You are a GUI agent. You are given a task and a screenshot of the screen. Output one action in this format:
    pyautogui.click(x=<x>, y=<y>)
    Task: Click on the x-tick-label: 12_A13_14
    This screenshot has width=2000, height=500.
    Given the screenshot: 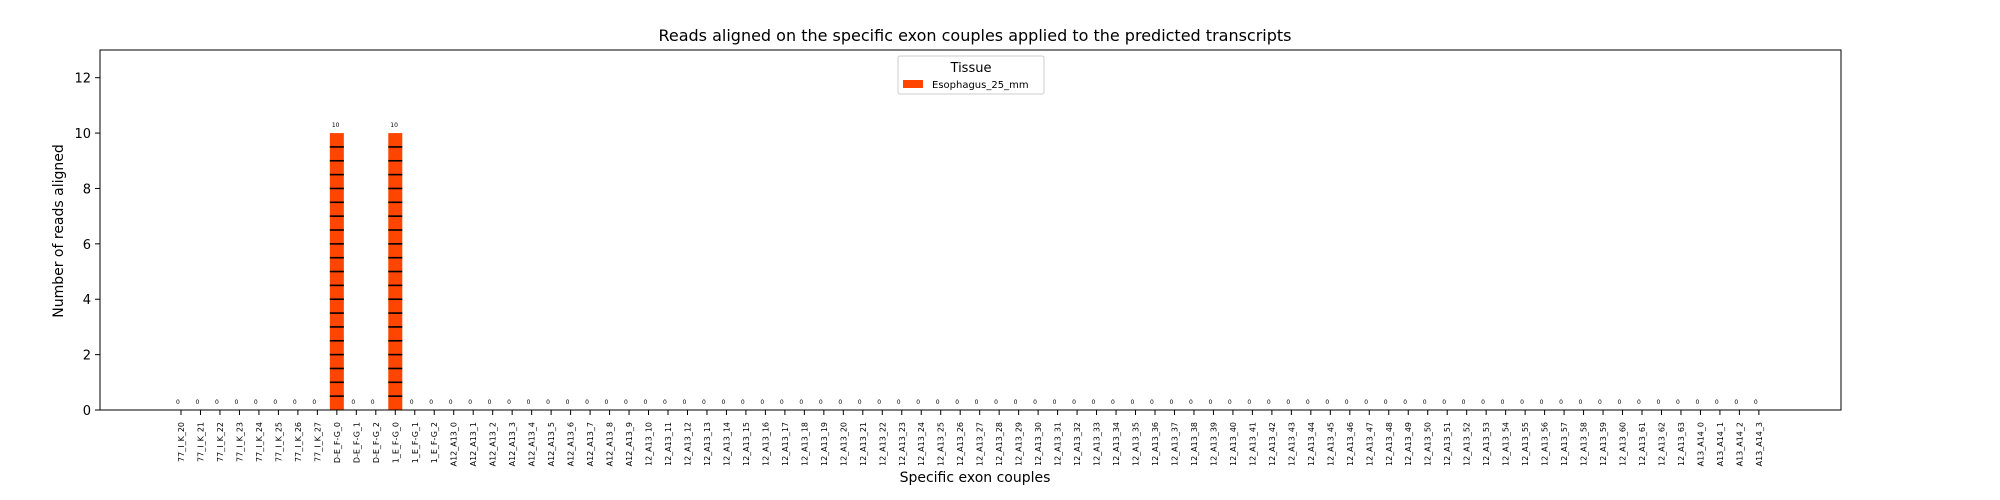 What is the action you would take?
    pyautogui.click(x=726, y=444)
    